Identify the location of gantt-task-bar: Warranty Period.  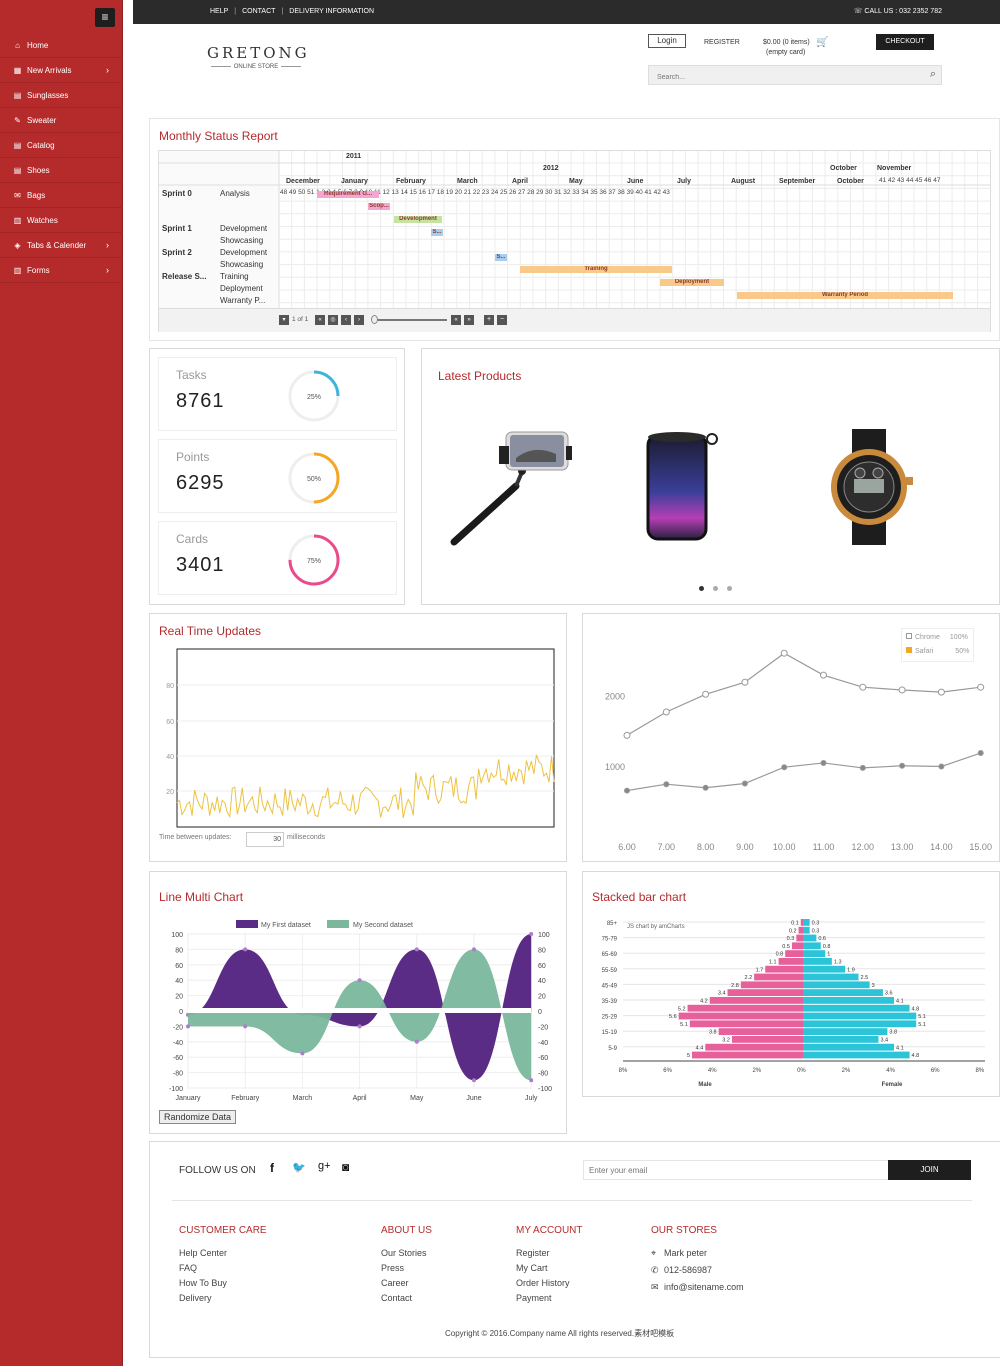
(845, 295).